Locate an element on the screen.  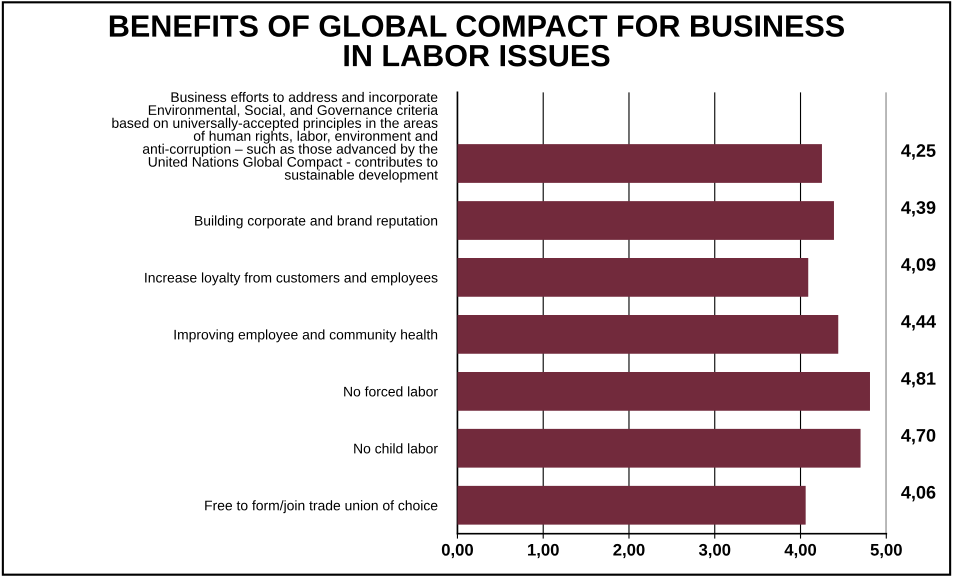
x-tick-label: 5,00 is located at coordinates (886, 551).